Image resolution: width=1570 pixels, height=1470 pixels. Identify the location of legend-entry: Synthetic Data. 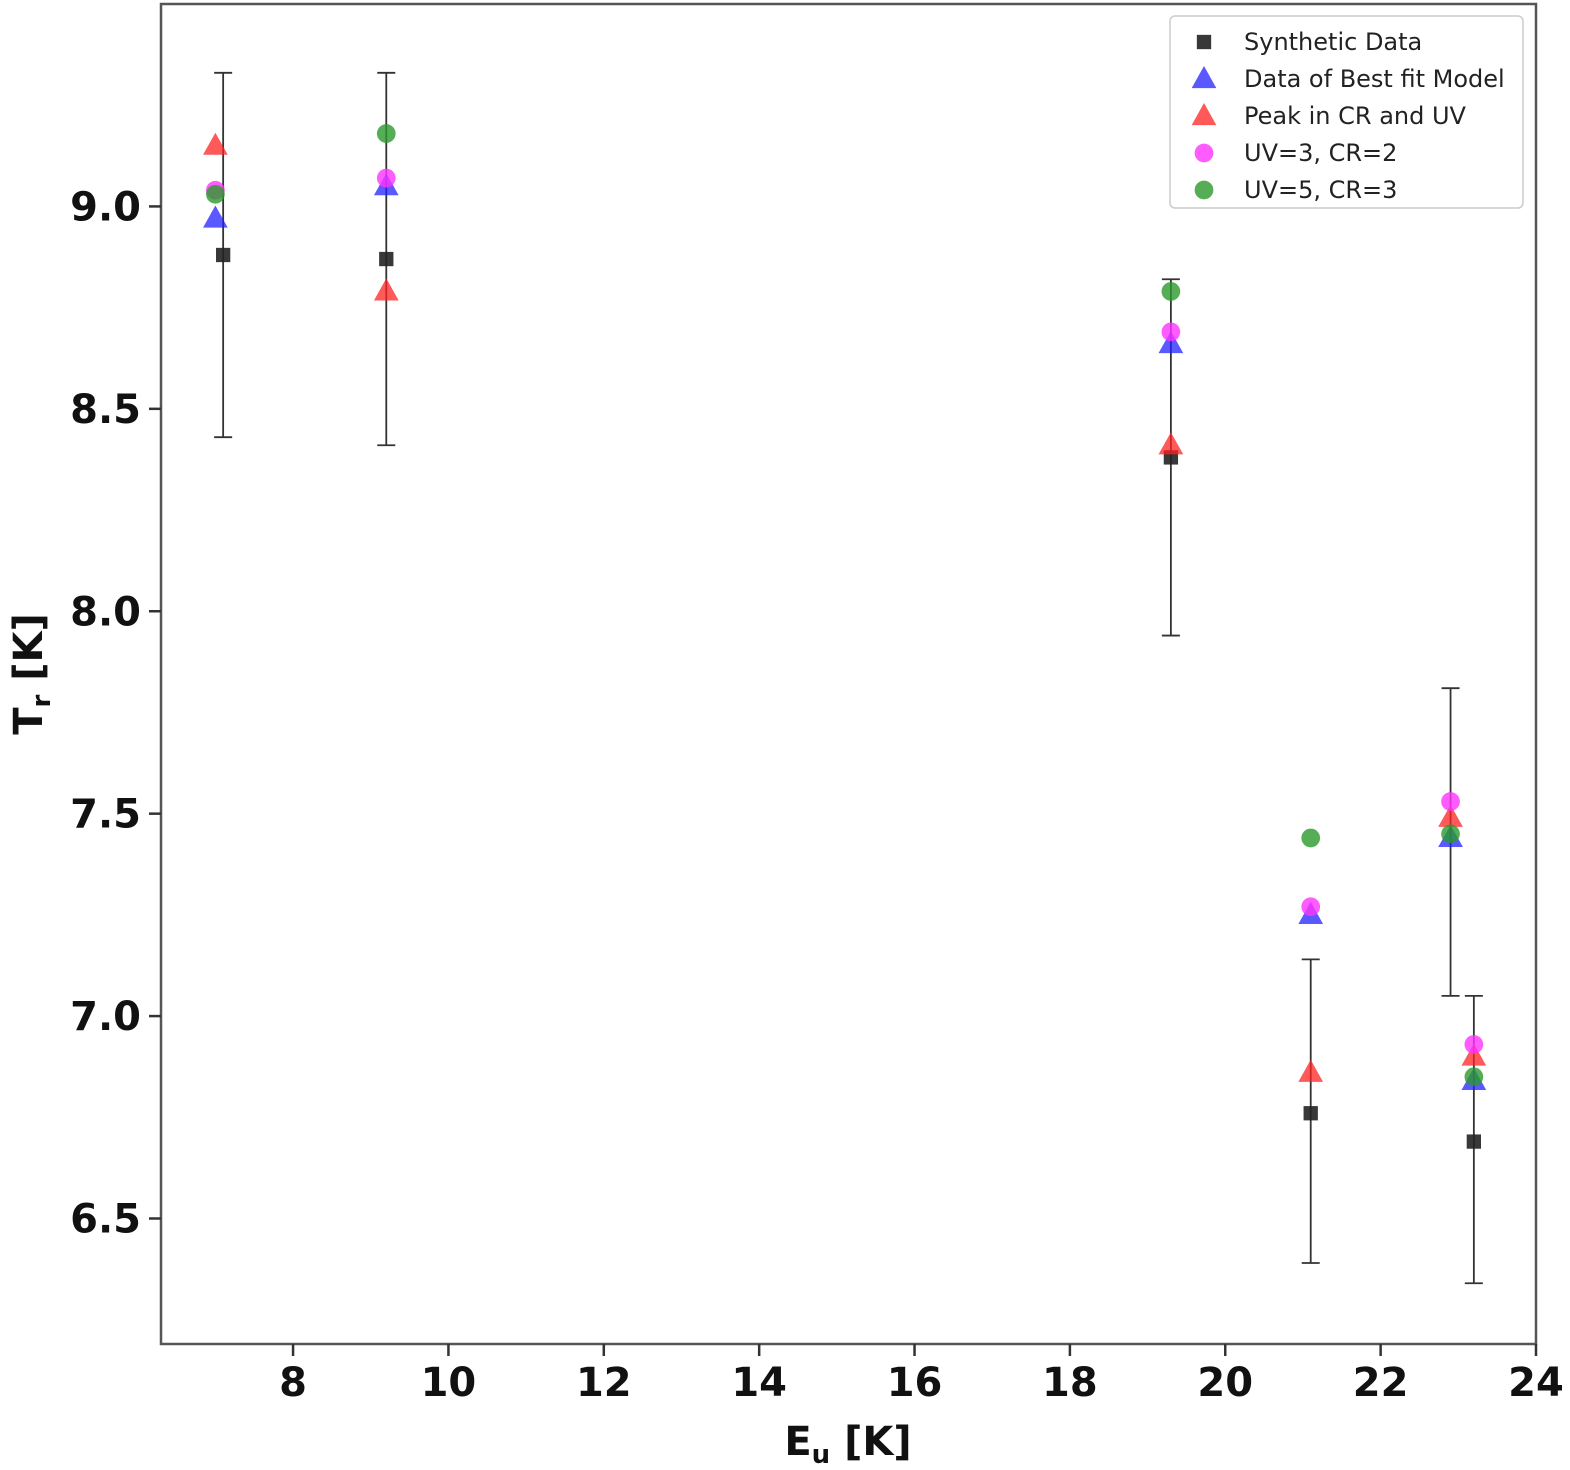
(1309, 42).